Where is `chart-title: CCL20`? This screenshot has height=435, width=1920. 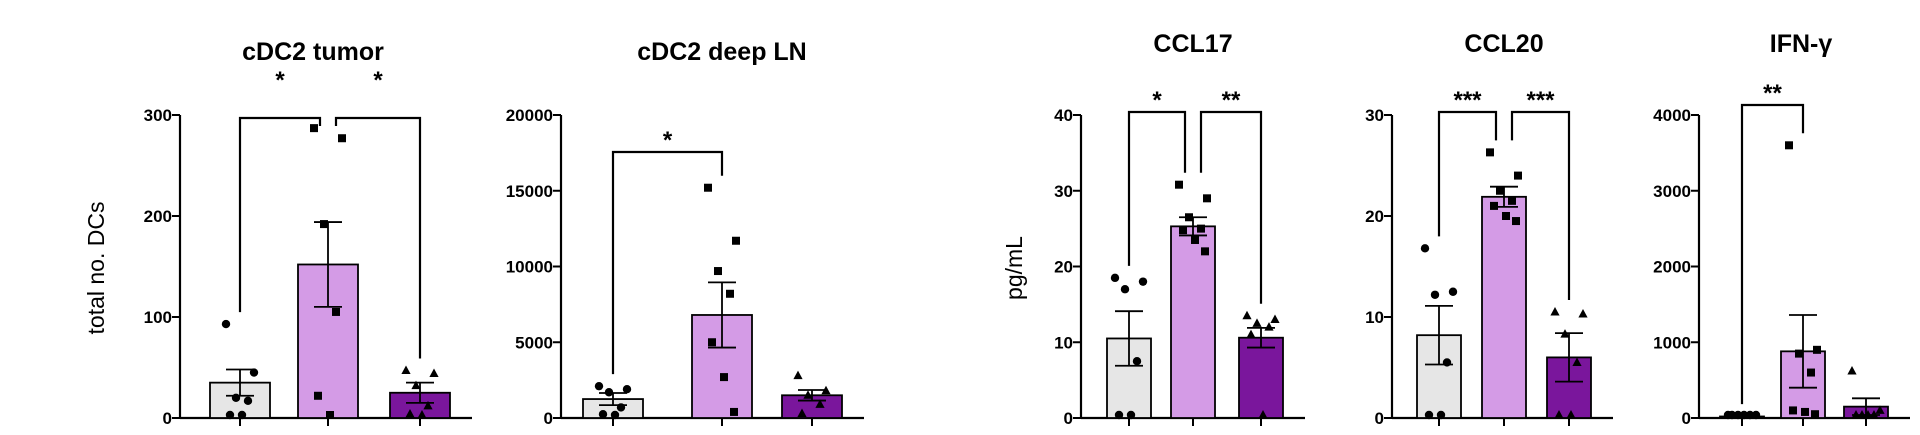 chart-title: CCL20 is located at coordinates (1503, 44).